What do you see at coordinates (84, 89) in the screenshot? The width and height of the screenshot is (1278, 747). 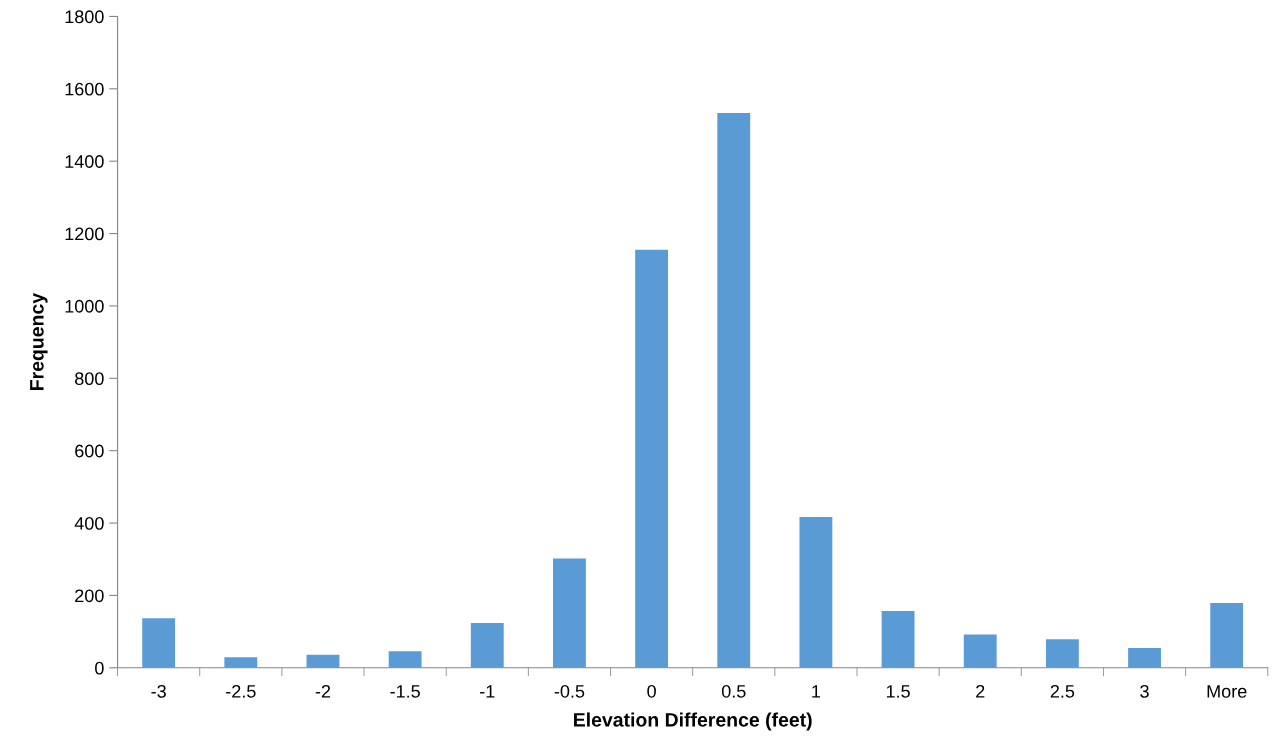 I see `y-tick-label: 1600` at bounding box center [84, 89].